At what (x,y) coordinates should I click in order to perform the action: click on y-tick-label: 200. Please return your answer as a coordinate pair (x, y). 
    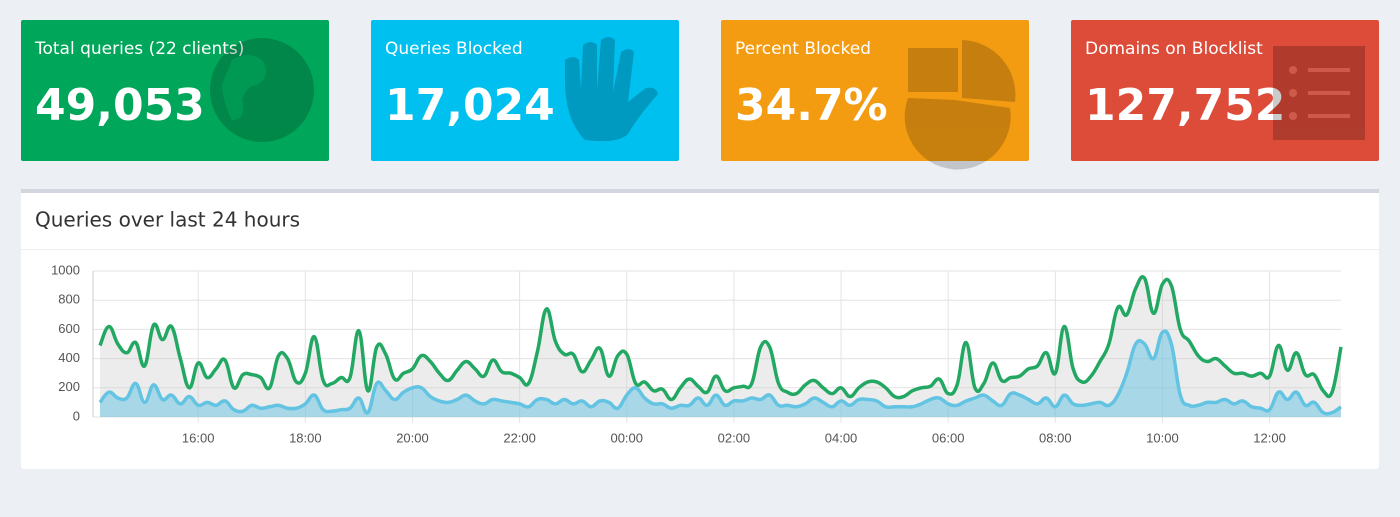
    Looking at the image, I should click on (69, 386).